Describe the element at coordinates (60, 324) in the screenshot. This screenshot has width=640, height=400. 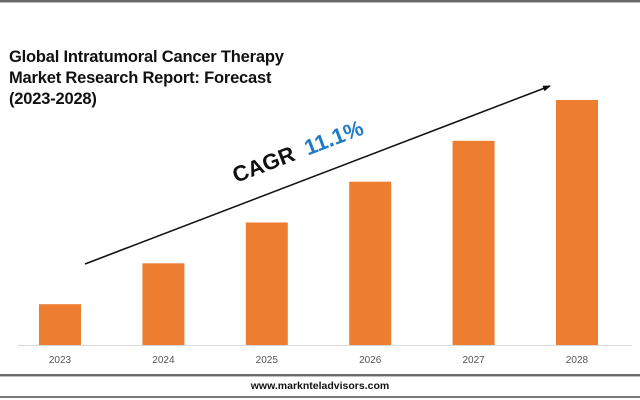
I see `bar-2023` at that location.